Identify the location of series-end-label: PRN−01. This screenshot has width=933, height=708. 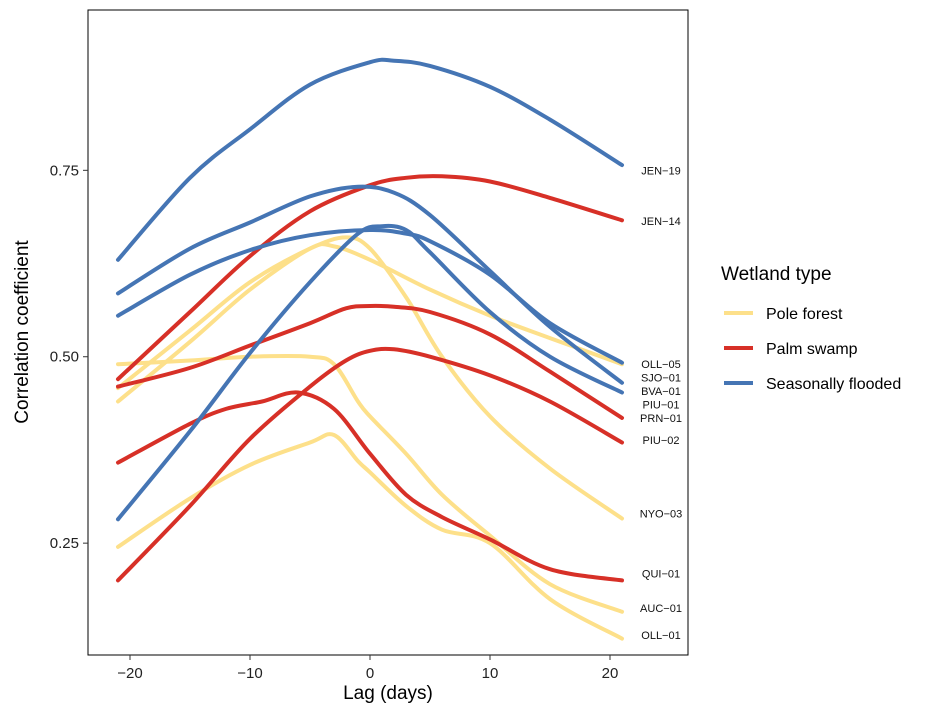
(661, 419).